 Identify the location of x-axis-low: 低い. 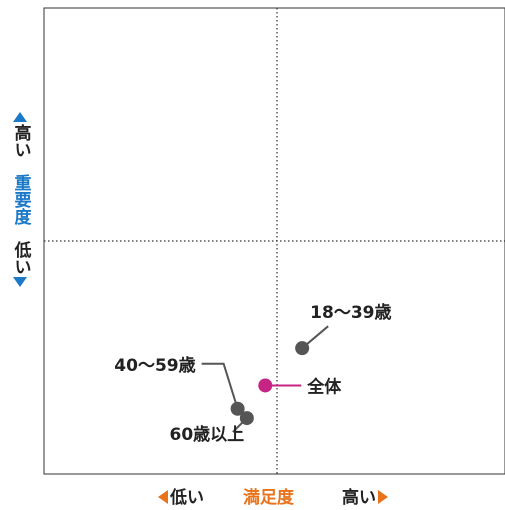
(181, 495).